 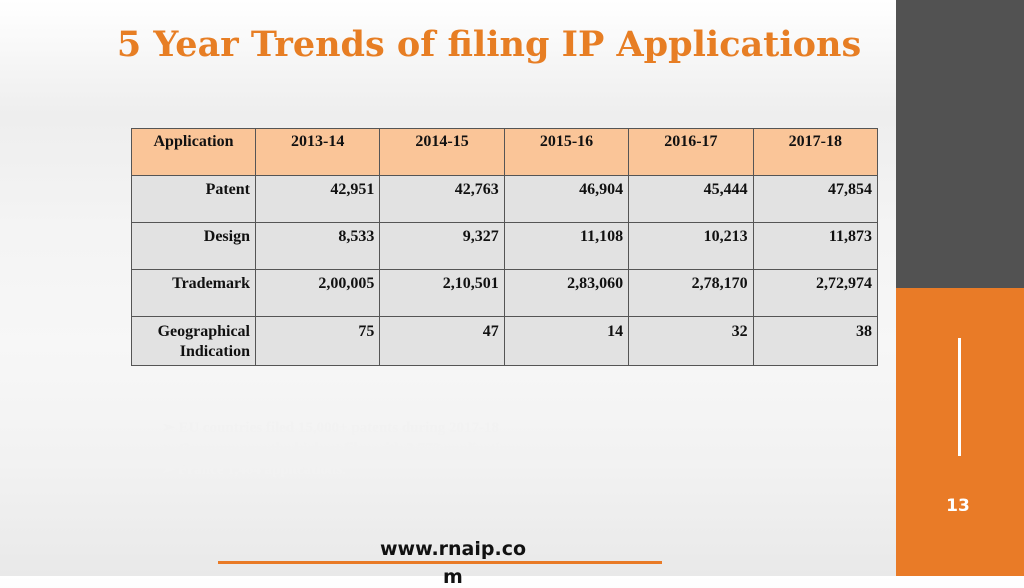 I want to click on table-cell: 42,763, so click(x=442, y=199).